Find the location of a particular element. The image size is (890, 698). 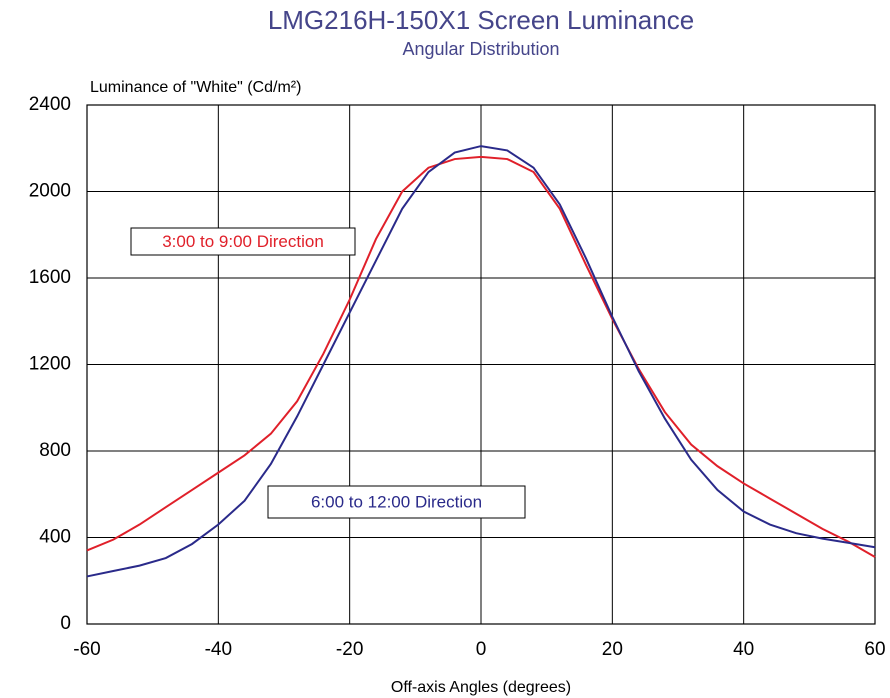

y-tick-label: 1600 is located at coordinates (50, 277).